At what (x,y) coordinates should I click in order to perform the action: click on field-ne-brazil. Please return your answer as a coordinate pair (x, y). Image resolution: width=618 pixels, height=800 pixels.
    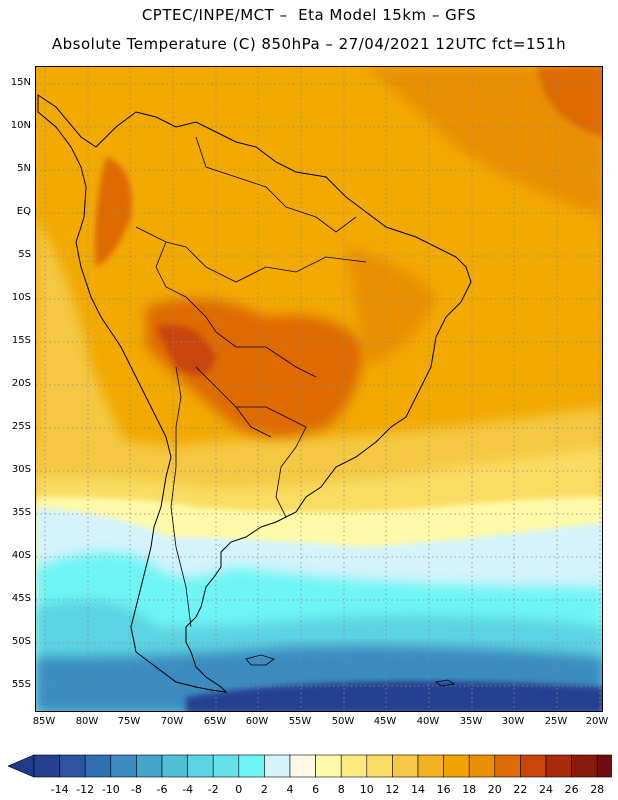
    Looking at the image, I should click on (391, 307).